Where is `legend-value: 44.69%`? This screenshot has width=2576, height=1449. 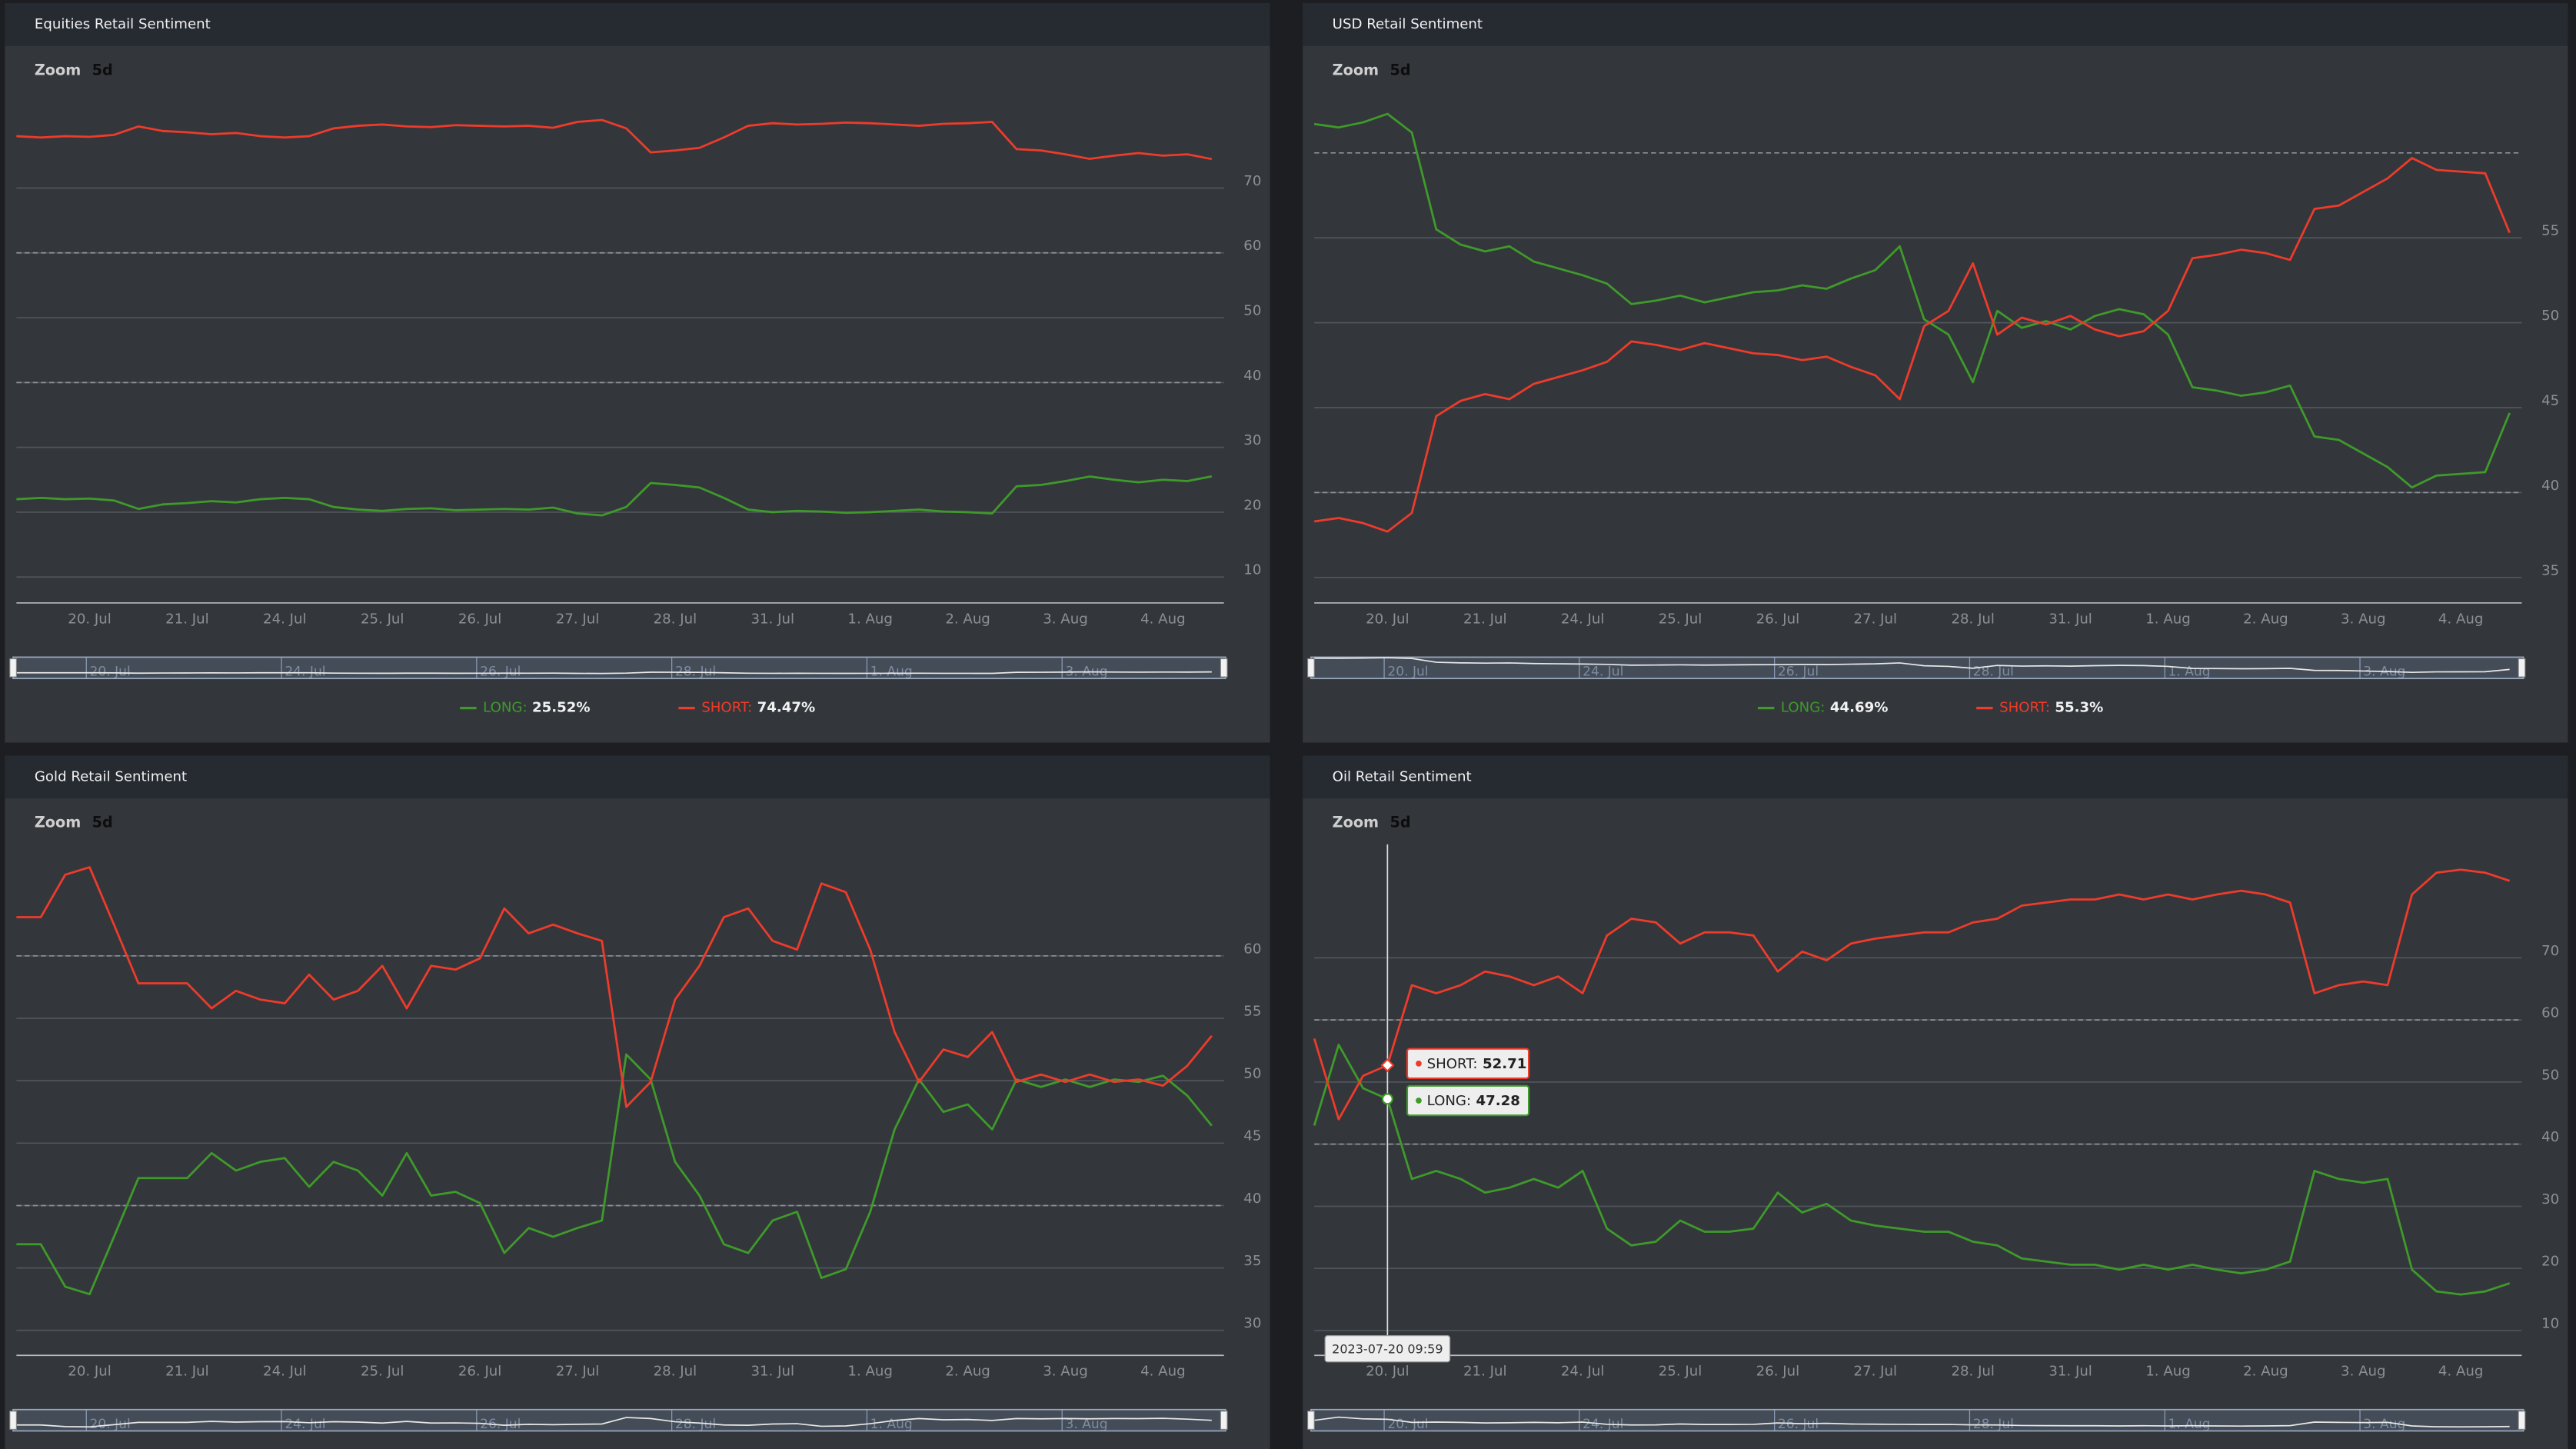
legend-value: 44.69% is located at coordinates (1860, 708).